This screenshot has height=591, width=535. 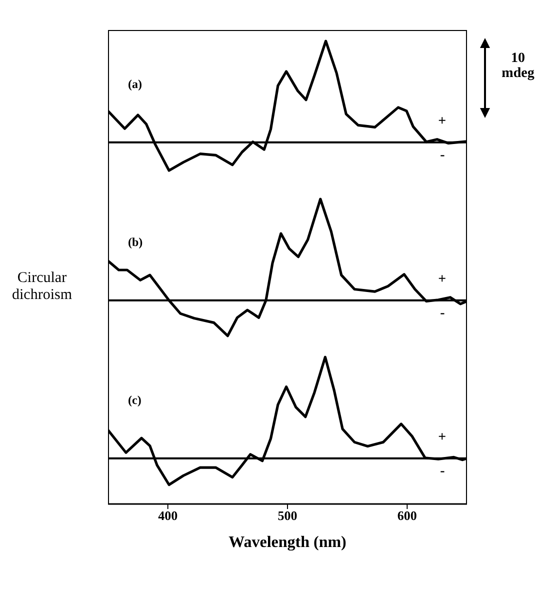 What do you see at coordinates (135, 400) in the screenshot?
I see `annotation: (c)` at bounding box center [135, 400].